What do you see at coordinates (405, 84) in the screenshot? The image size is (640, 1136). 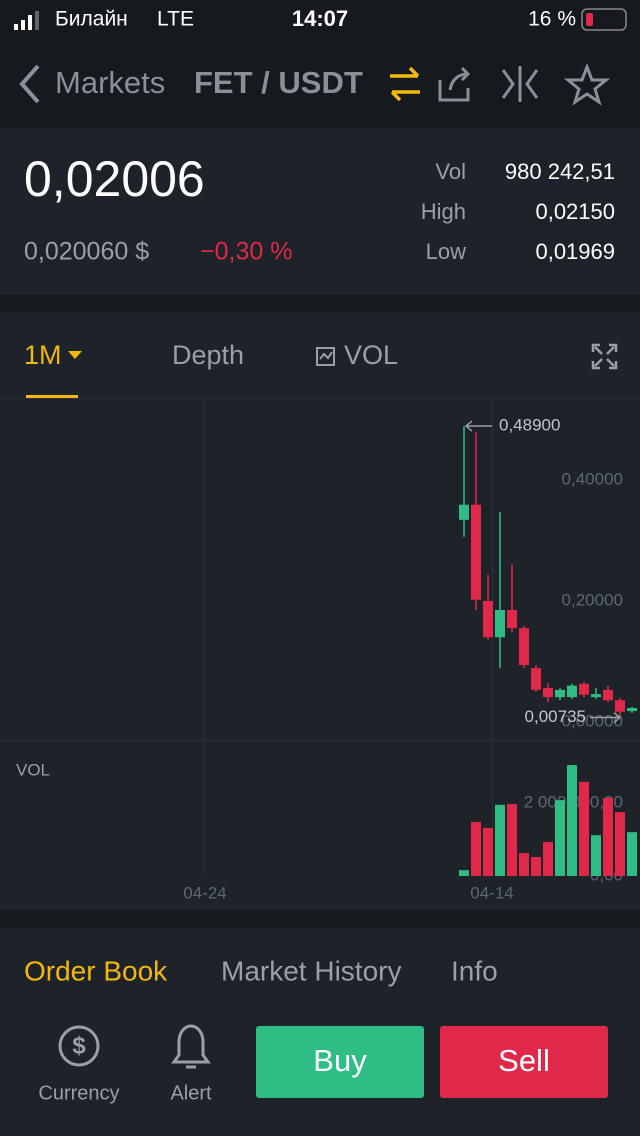 I see `swap-icon` at bounding box center [405, 84].